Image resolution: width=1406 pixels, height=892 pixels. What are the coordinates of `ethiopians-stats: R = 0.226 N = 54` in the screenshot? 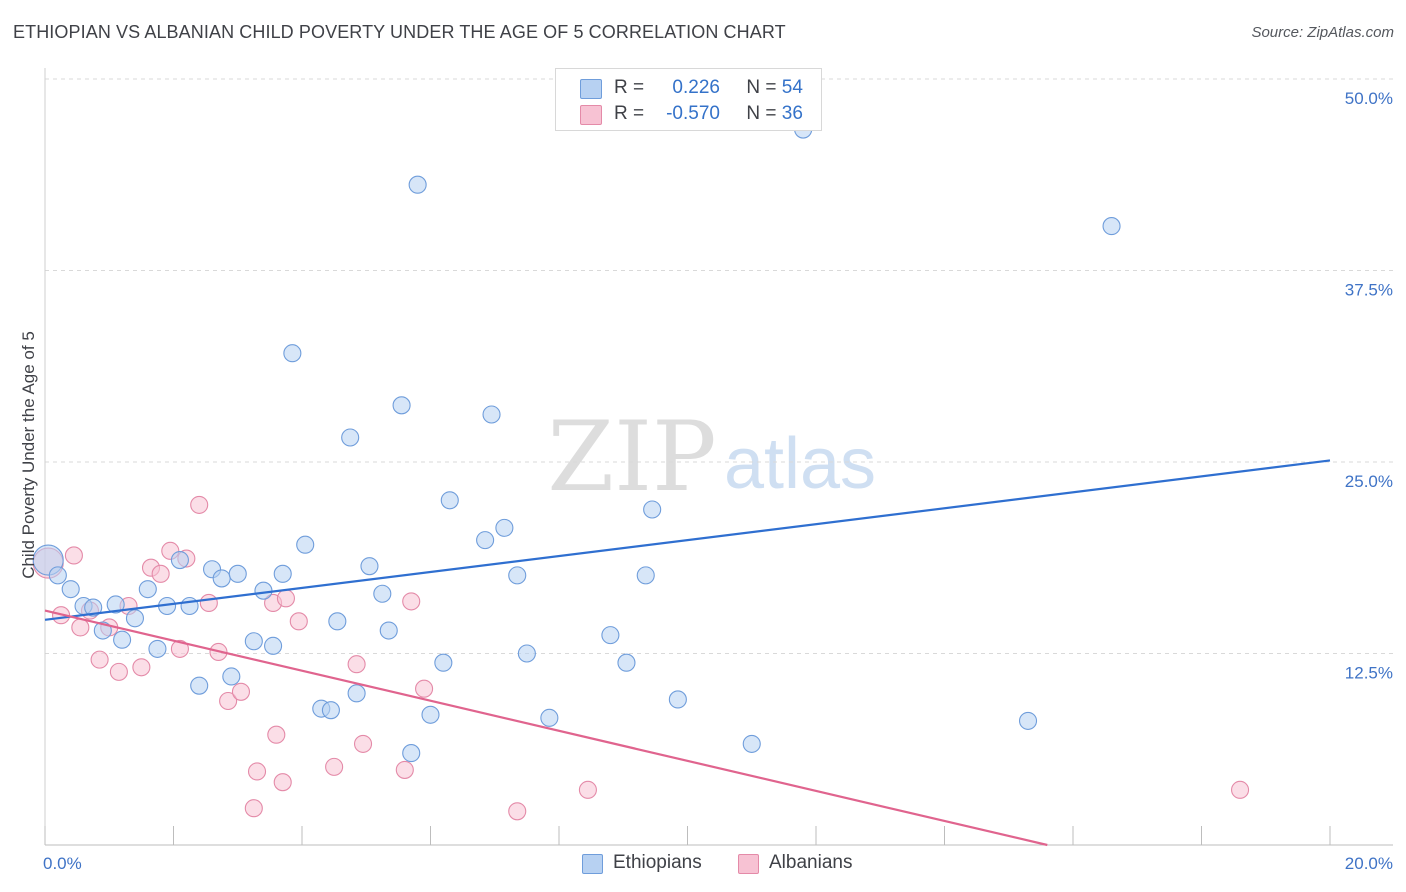 It's located at (708, 88).